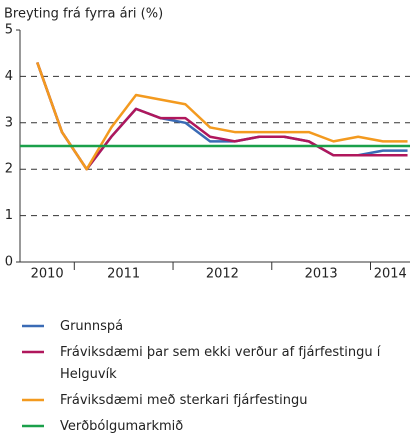 Image resolution: width=417 pixels, height=436 pixels. Describe the element at coordinates (9, 30) in the screenshot. I see `y-tick-label: 5` at that location.